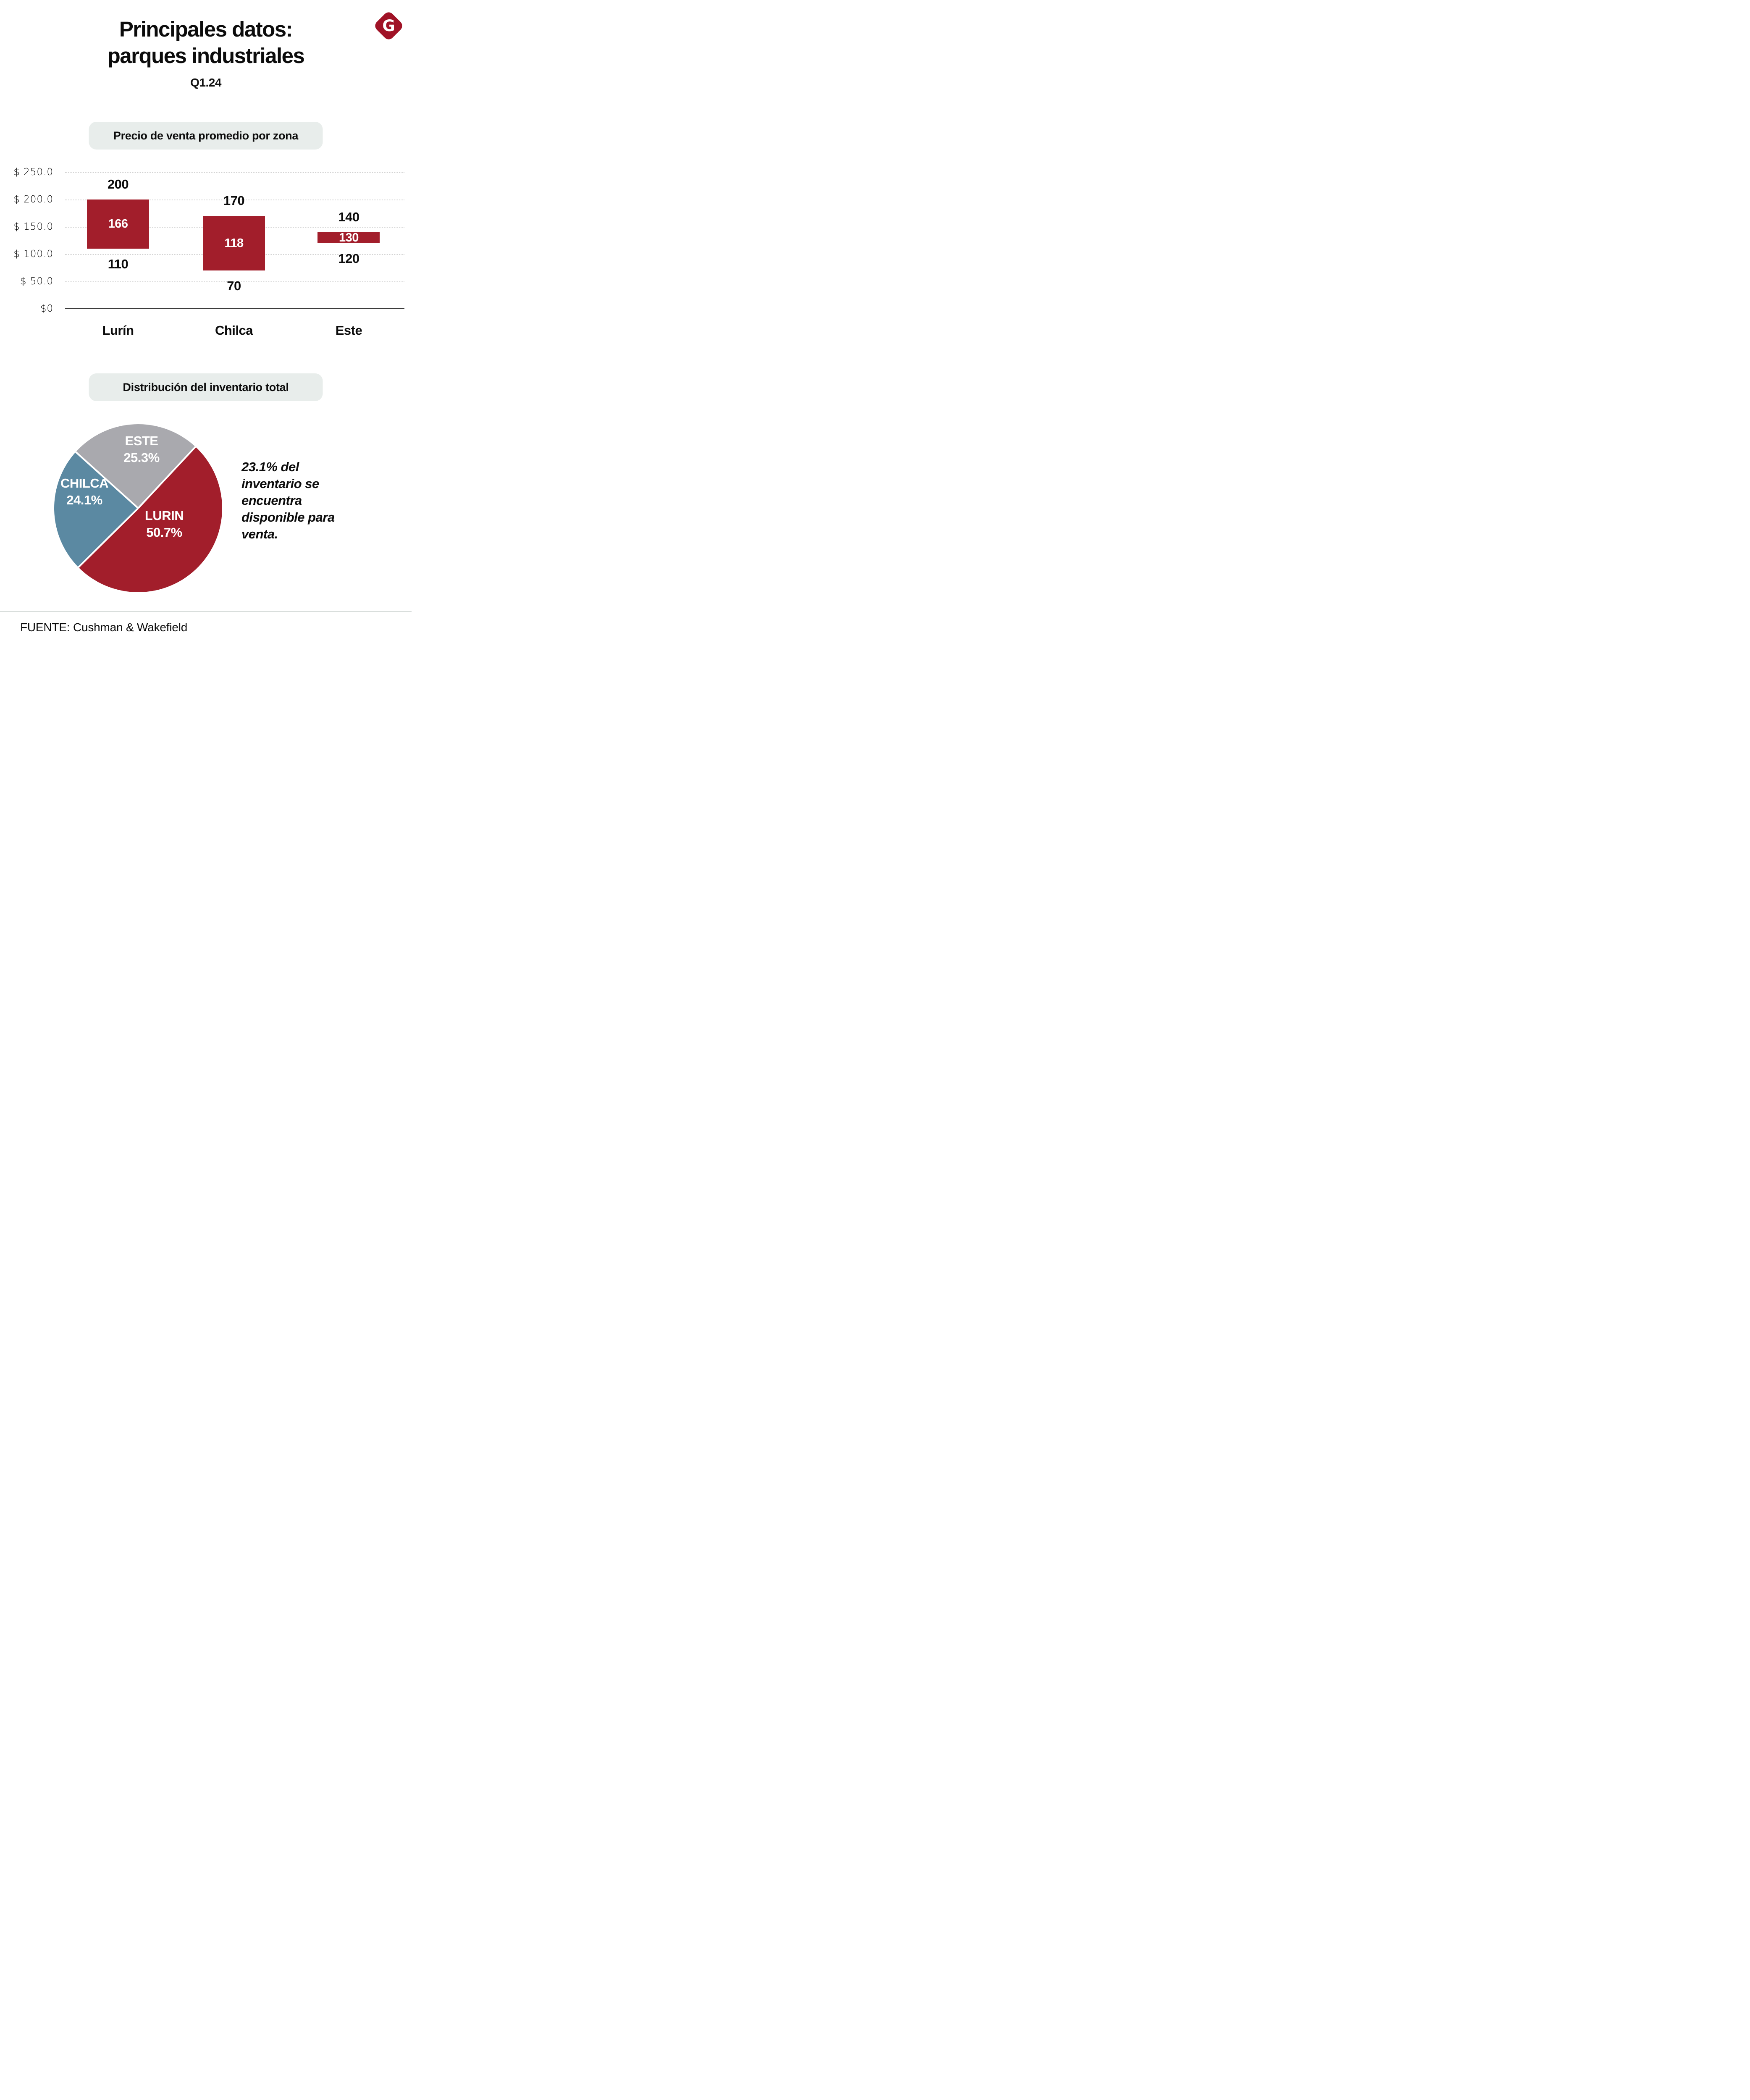  Describe the element at coordinates (33, 199) in the screenshot. I see `y-axis-tick-label: $ 200.0` at that location.